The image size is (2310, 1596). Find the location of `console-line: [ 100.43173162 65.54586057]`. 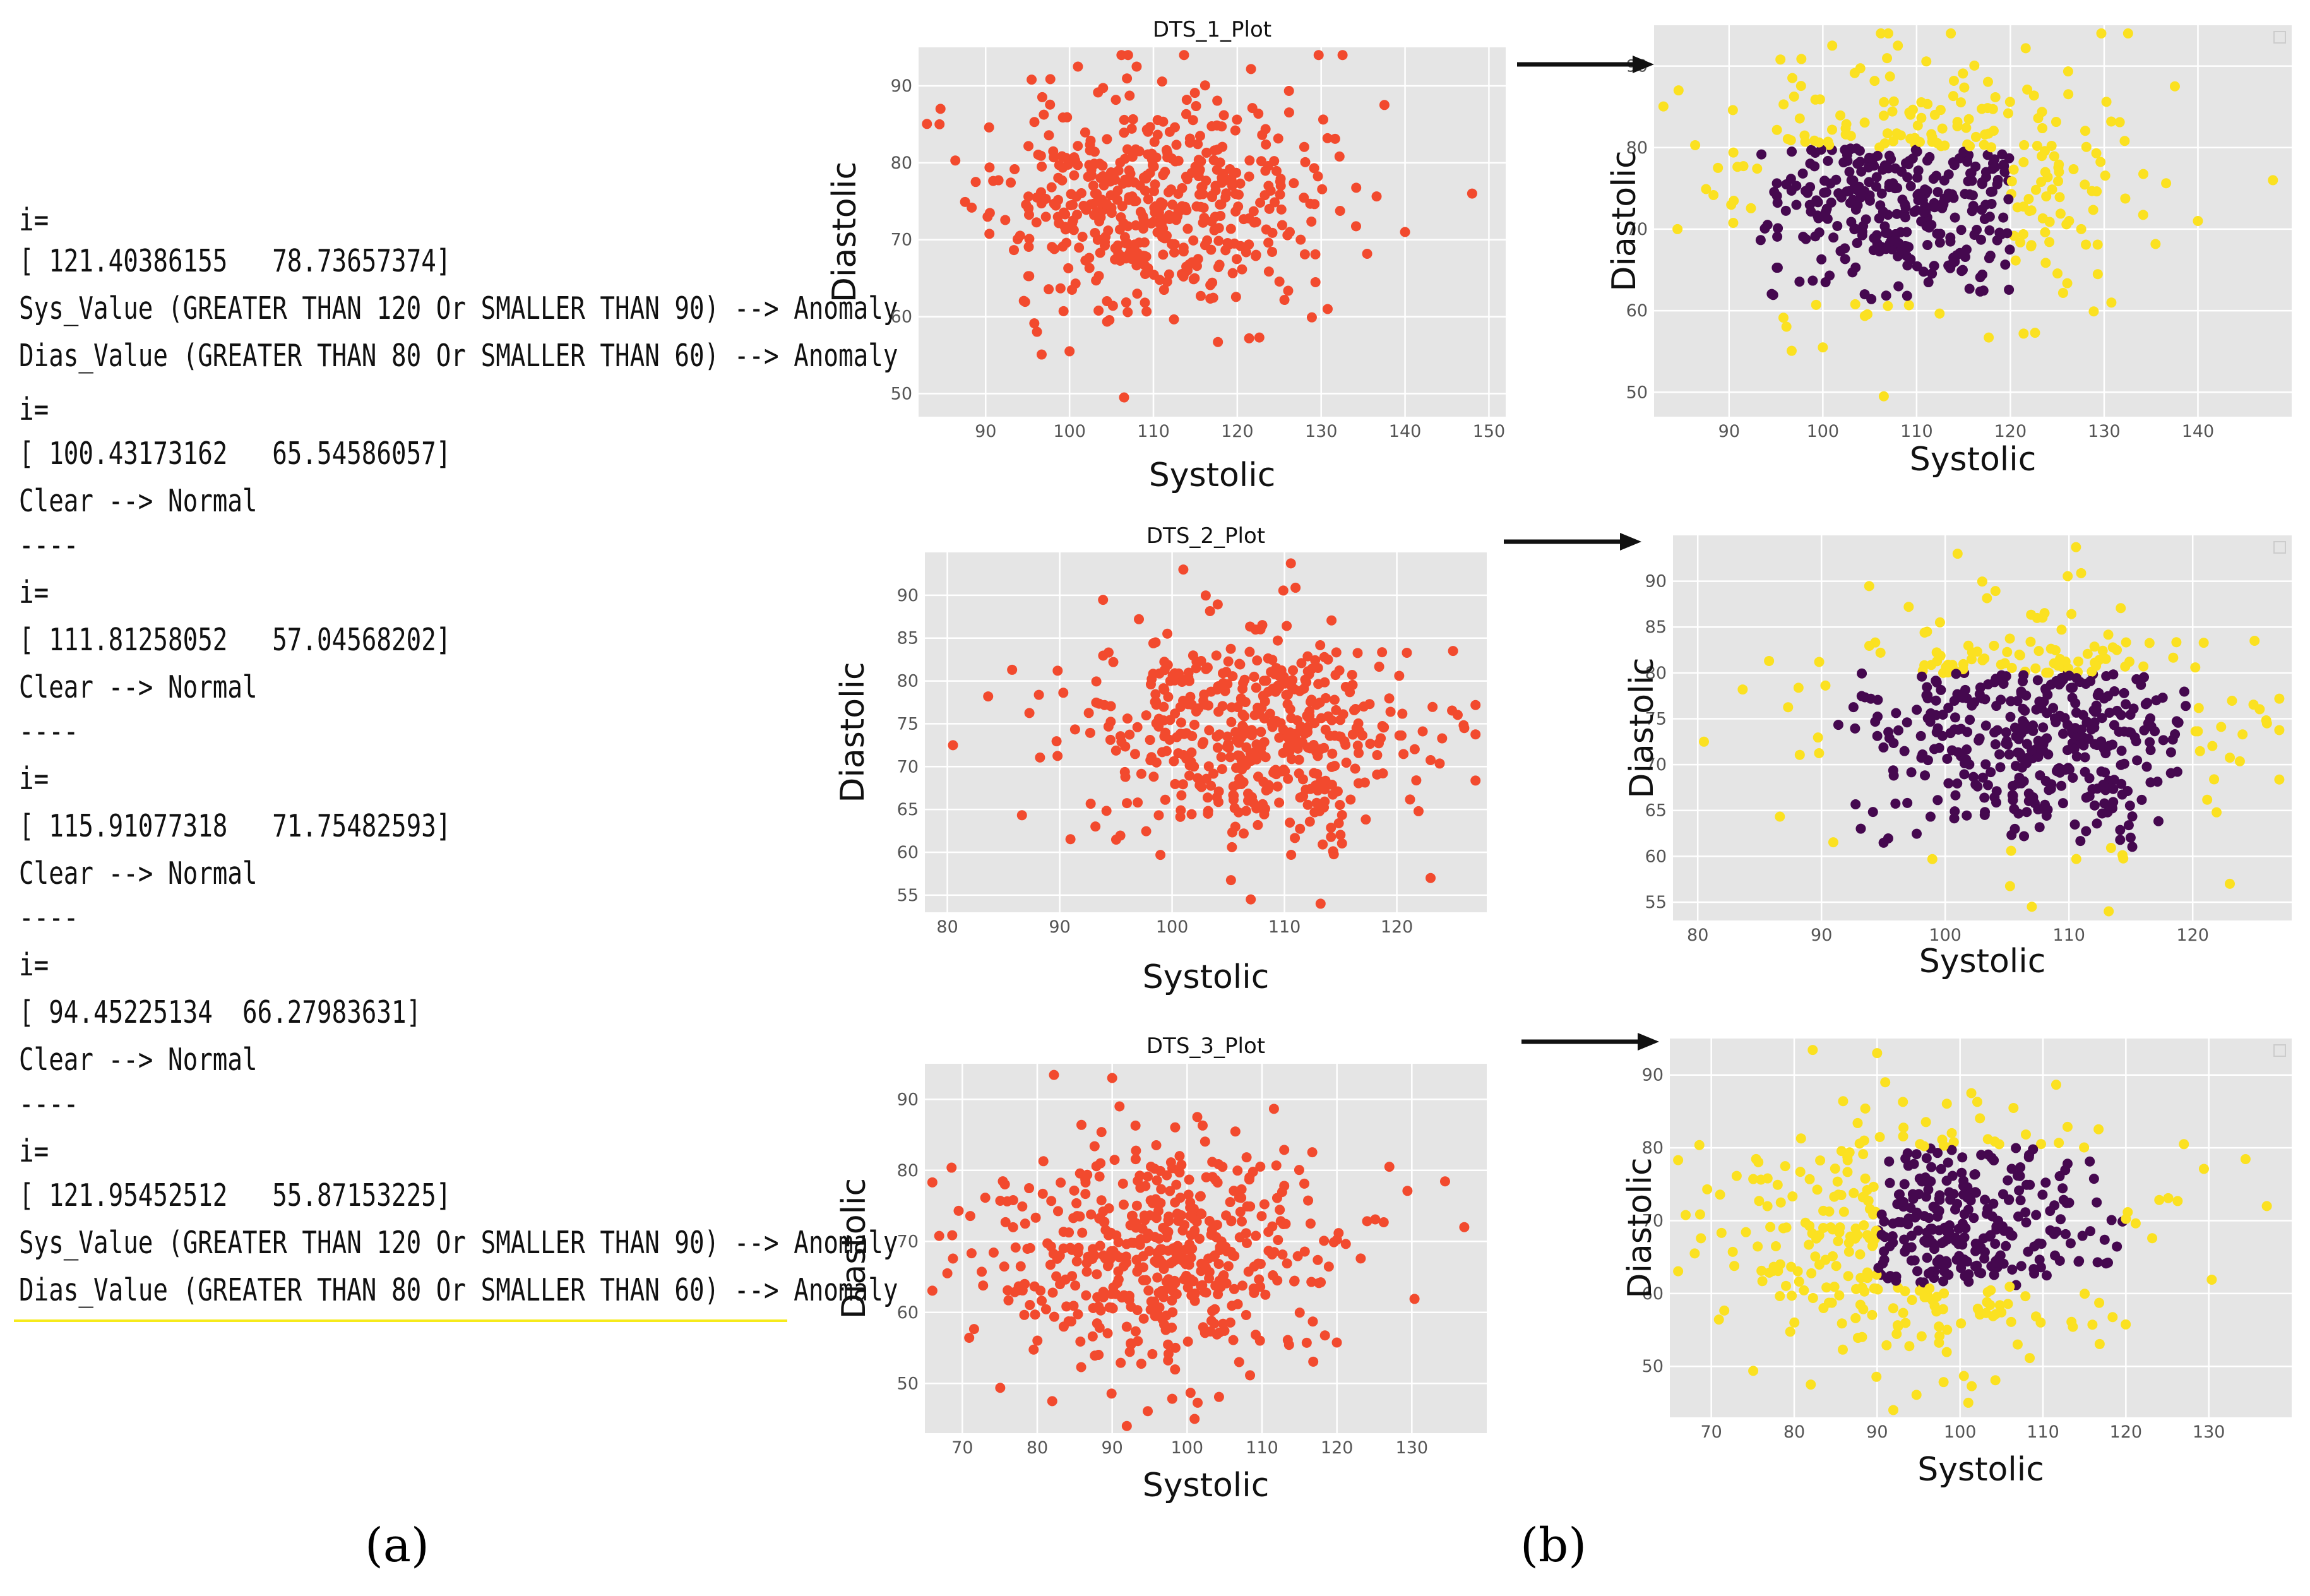

console-line: [ 100.43173162 65.54586057] is located at coordinates (235, 454).